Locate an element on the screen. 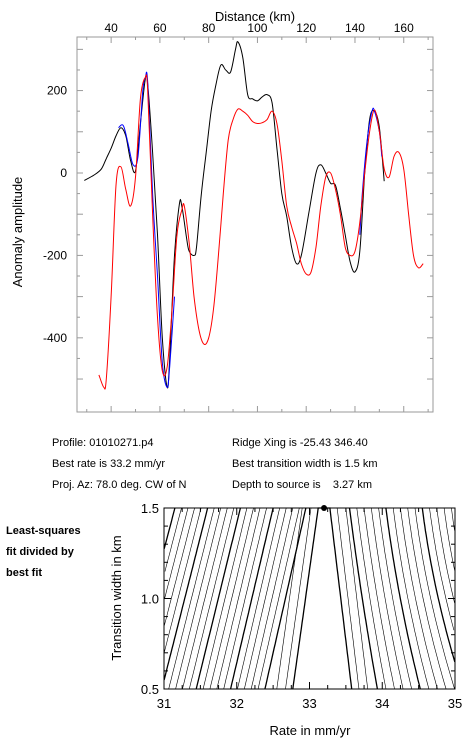 The image size is (467, 745). width-tick-label: 0.5 is located at coordinates (150, 689).